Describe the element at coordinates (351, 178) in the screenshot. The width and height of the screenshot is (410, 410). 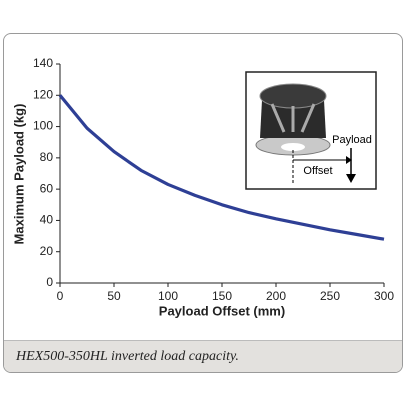
I see `payload-arrowhead` at that location.